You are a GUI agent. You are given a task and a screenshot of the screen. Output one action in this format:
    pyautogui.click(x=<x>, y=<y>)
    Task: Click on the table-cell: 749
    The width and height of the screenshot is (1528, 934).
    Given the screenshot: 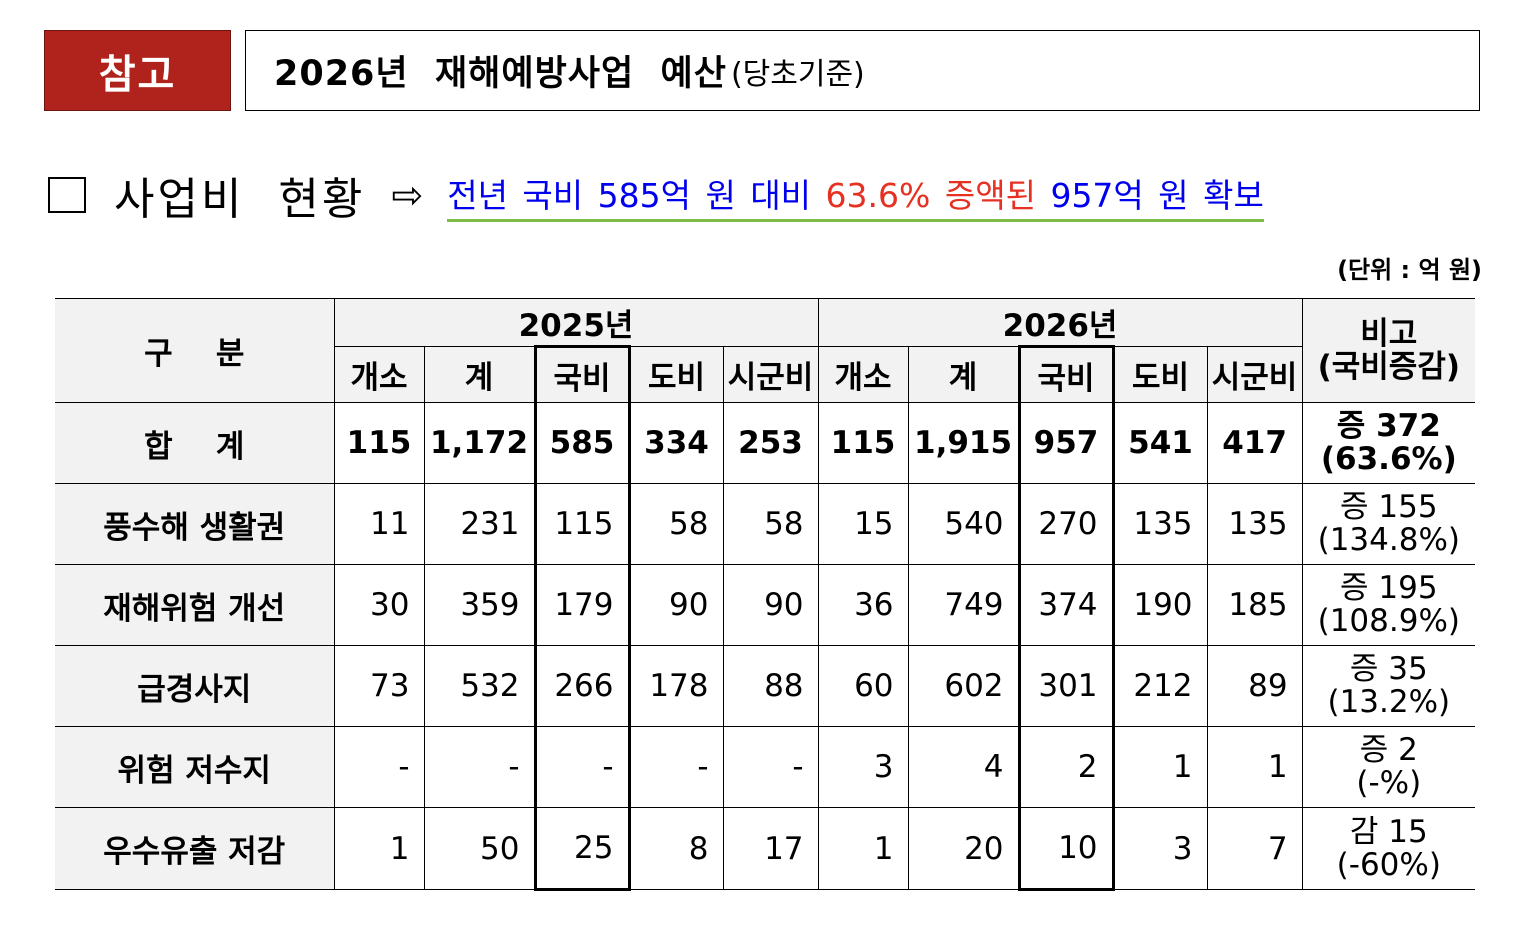 What is the action you would take?
    pyautogui.click(x=963, y=605)
    